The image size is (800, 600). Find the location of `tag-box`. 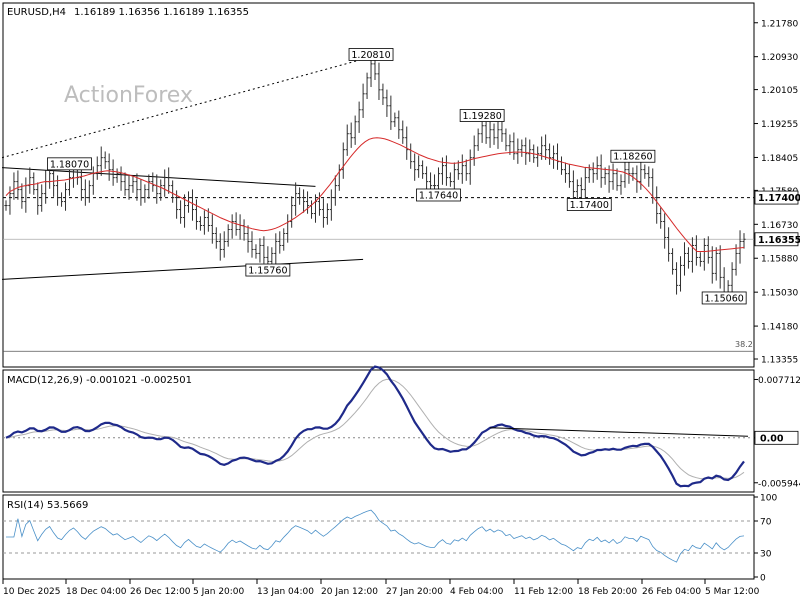

tag-box is located at coordinates (776, 437).